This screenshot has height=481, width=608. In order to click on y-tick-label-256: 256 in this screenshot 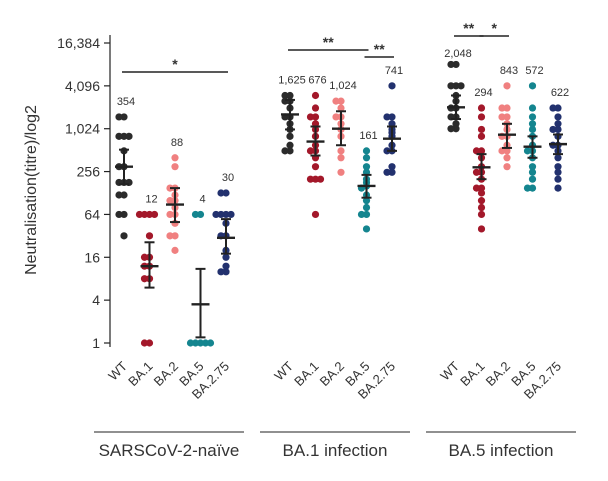, I will do `click(89, 172)`.